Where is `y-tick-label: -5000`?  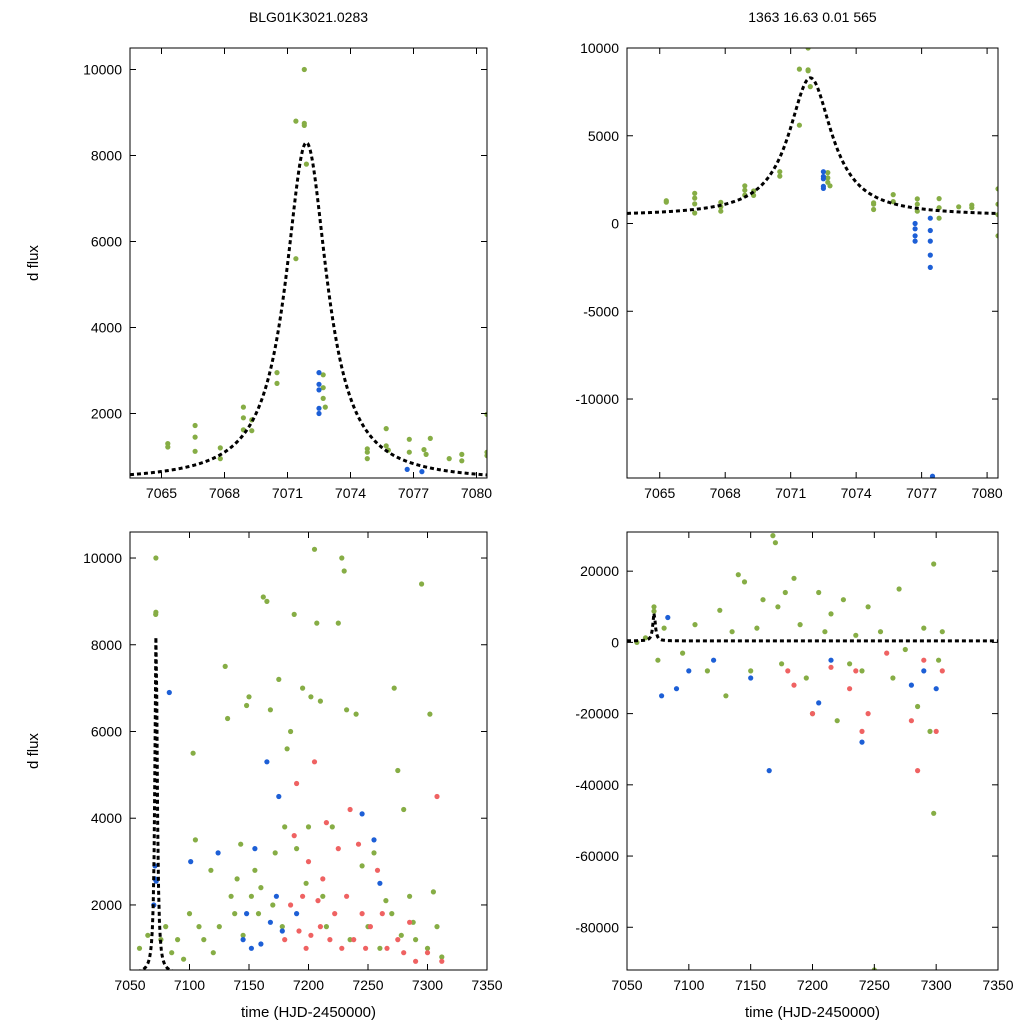
y-tick-label: -5000 is located at coordinates (601, 311).